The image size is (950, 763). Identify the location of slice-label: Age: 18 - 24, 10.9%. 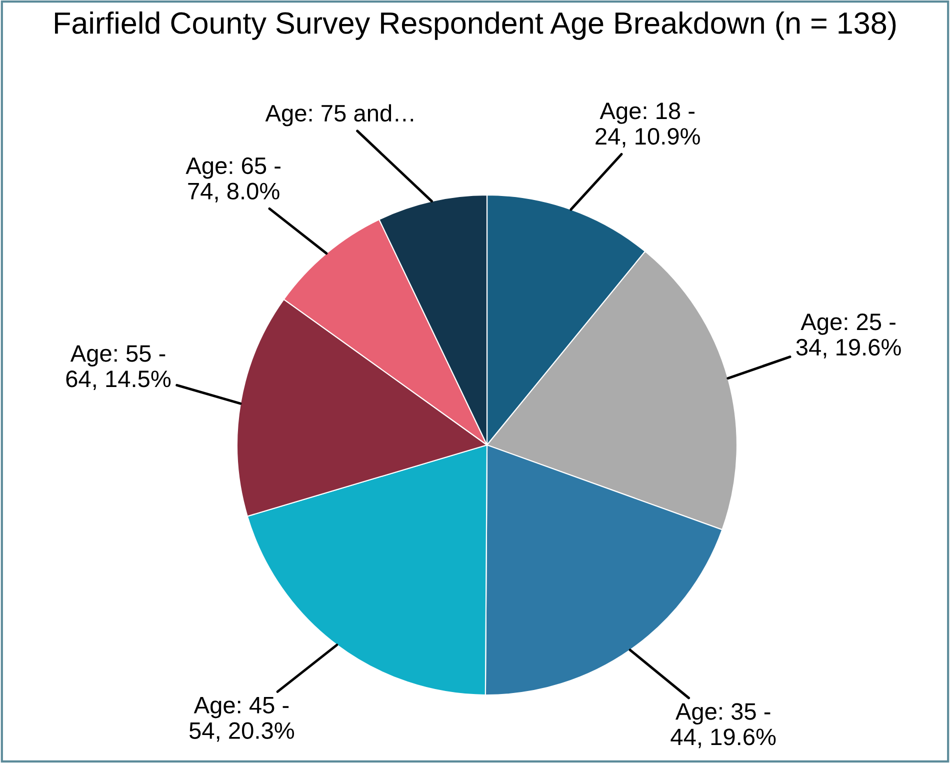
(648, 125).